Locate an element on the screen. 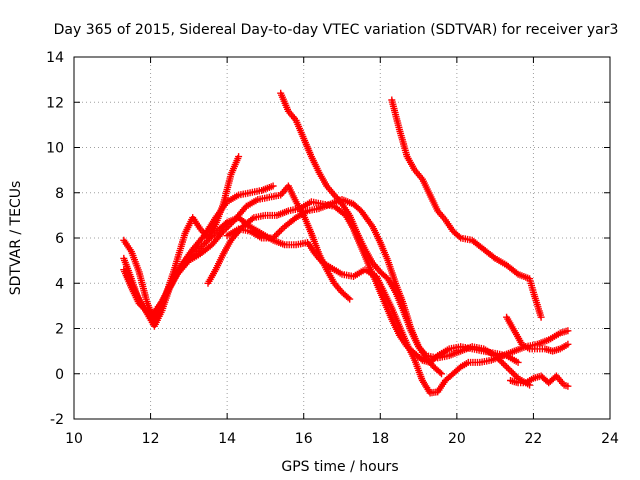 This screenshot has width=640, height=480. x-tick-label: 20 is located at coordinates (457, 439).